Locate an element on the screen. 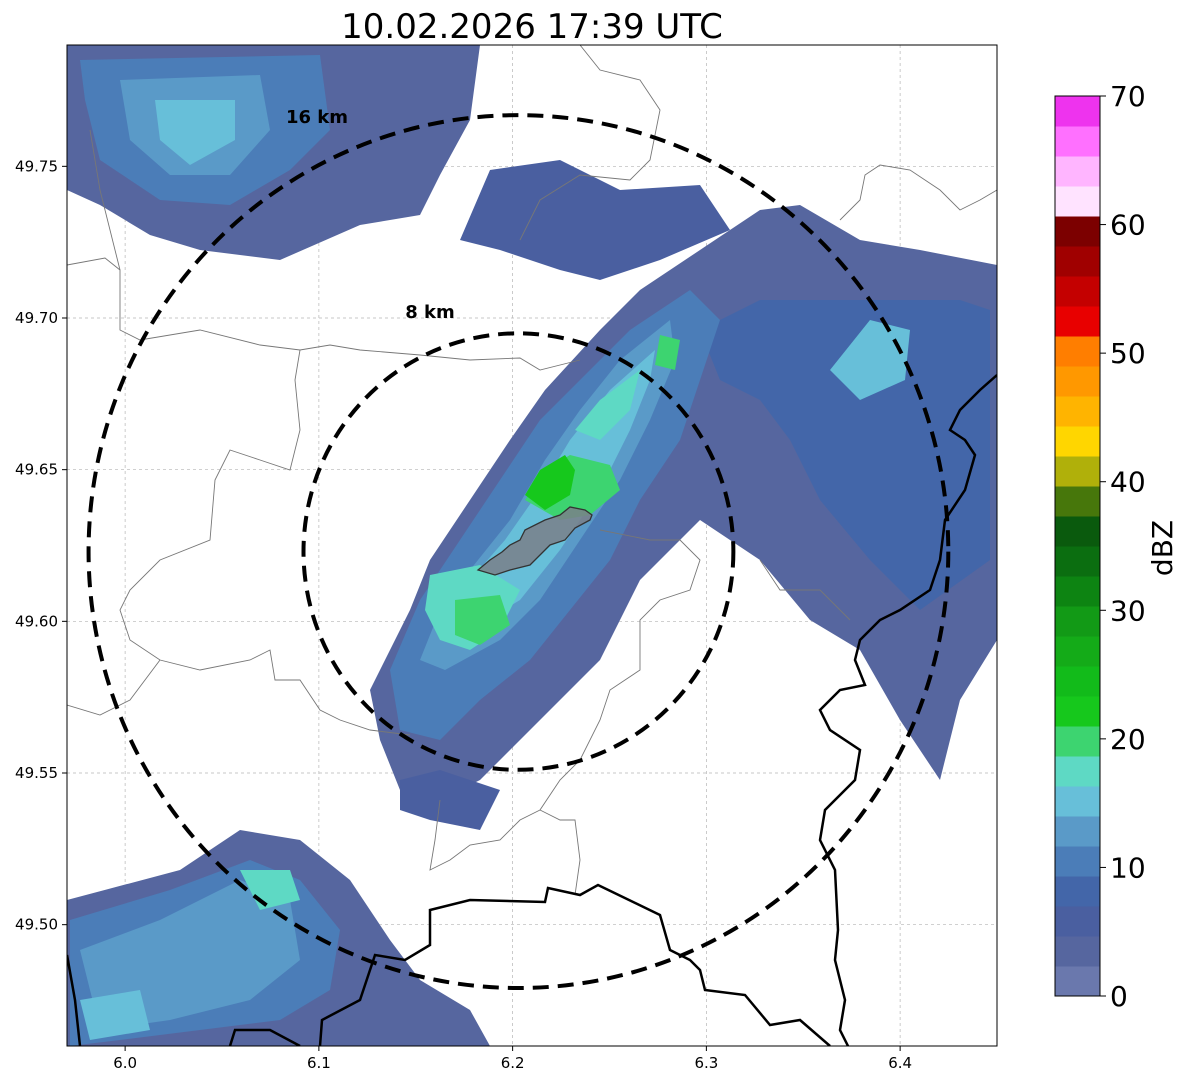  x-tick-label: 6.3 is located at coordinates (706, 1063).